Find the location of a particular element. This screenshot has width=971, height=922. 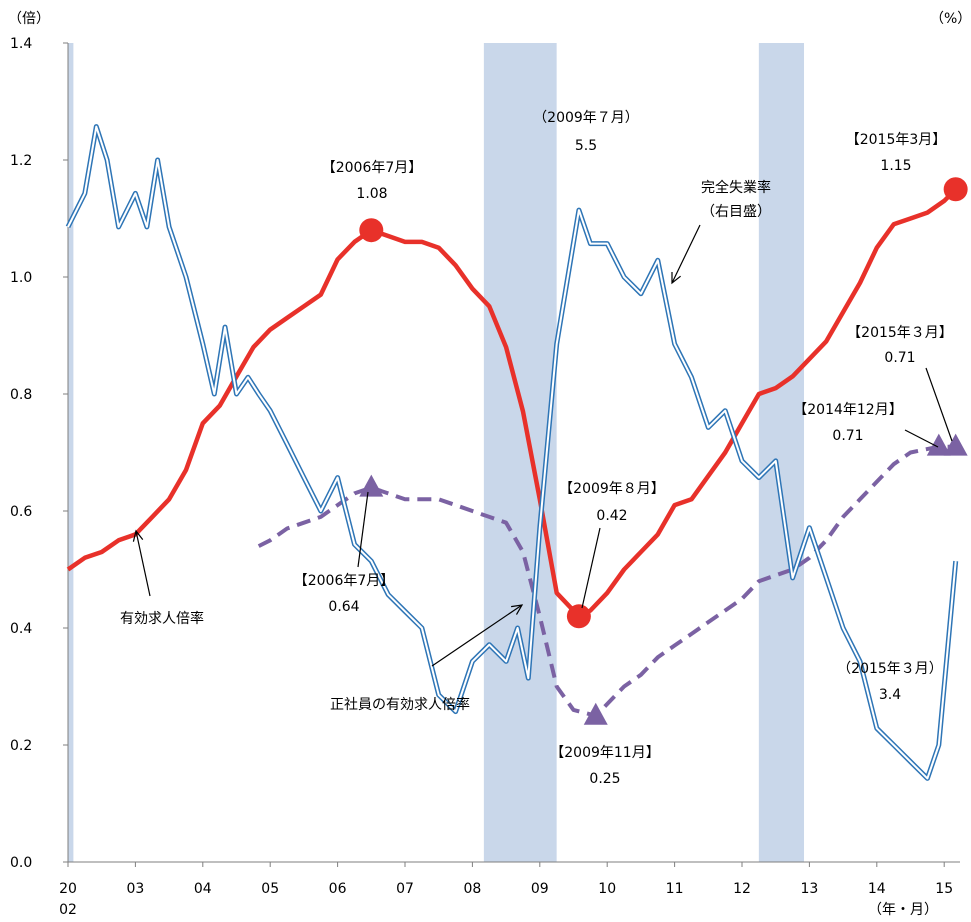

annotation-unemp-2009-line2: 5.5 is located at coordinates (586, 146).